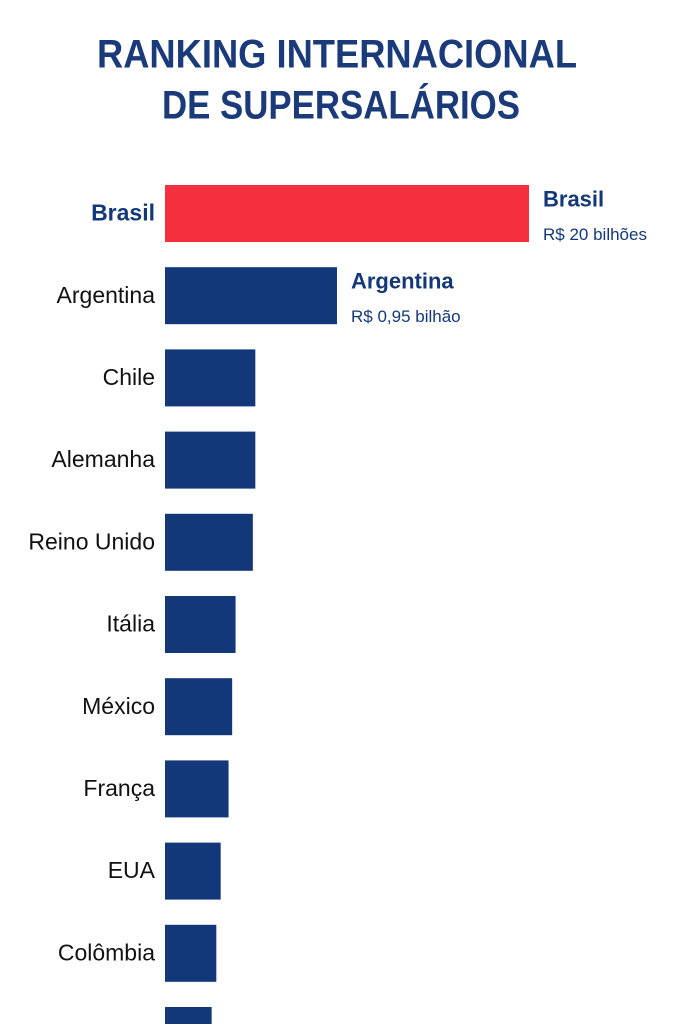 The height and width of the screenshot is (1024, 683). Describe the element at coordinates (103, 459) in the screenshot. I see `y-tick-label: Alemanha` at that location.